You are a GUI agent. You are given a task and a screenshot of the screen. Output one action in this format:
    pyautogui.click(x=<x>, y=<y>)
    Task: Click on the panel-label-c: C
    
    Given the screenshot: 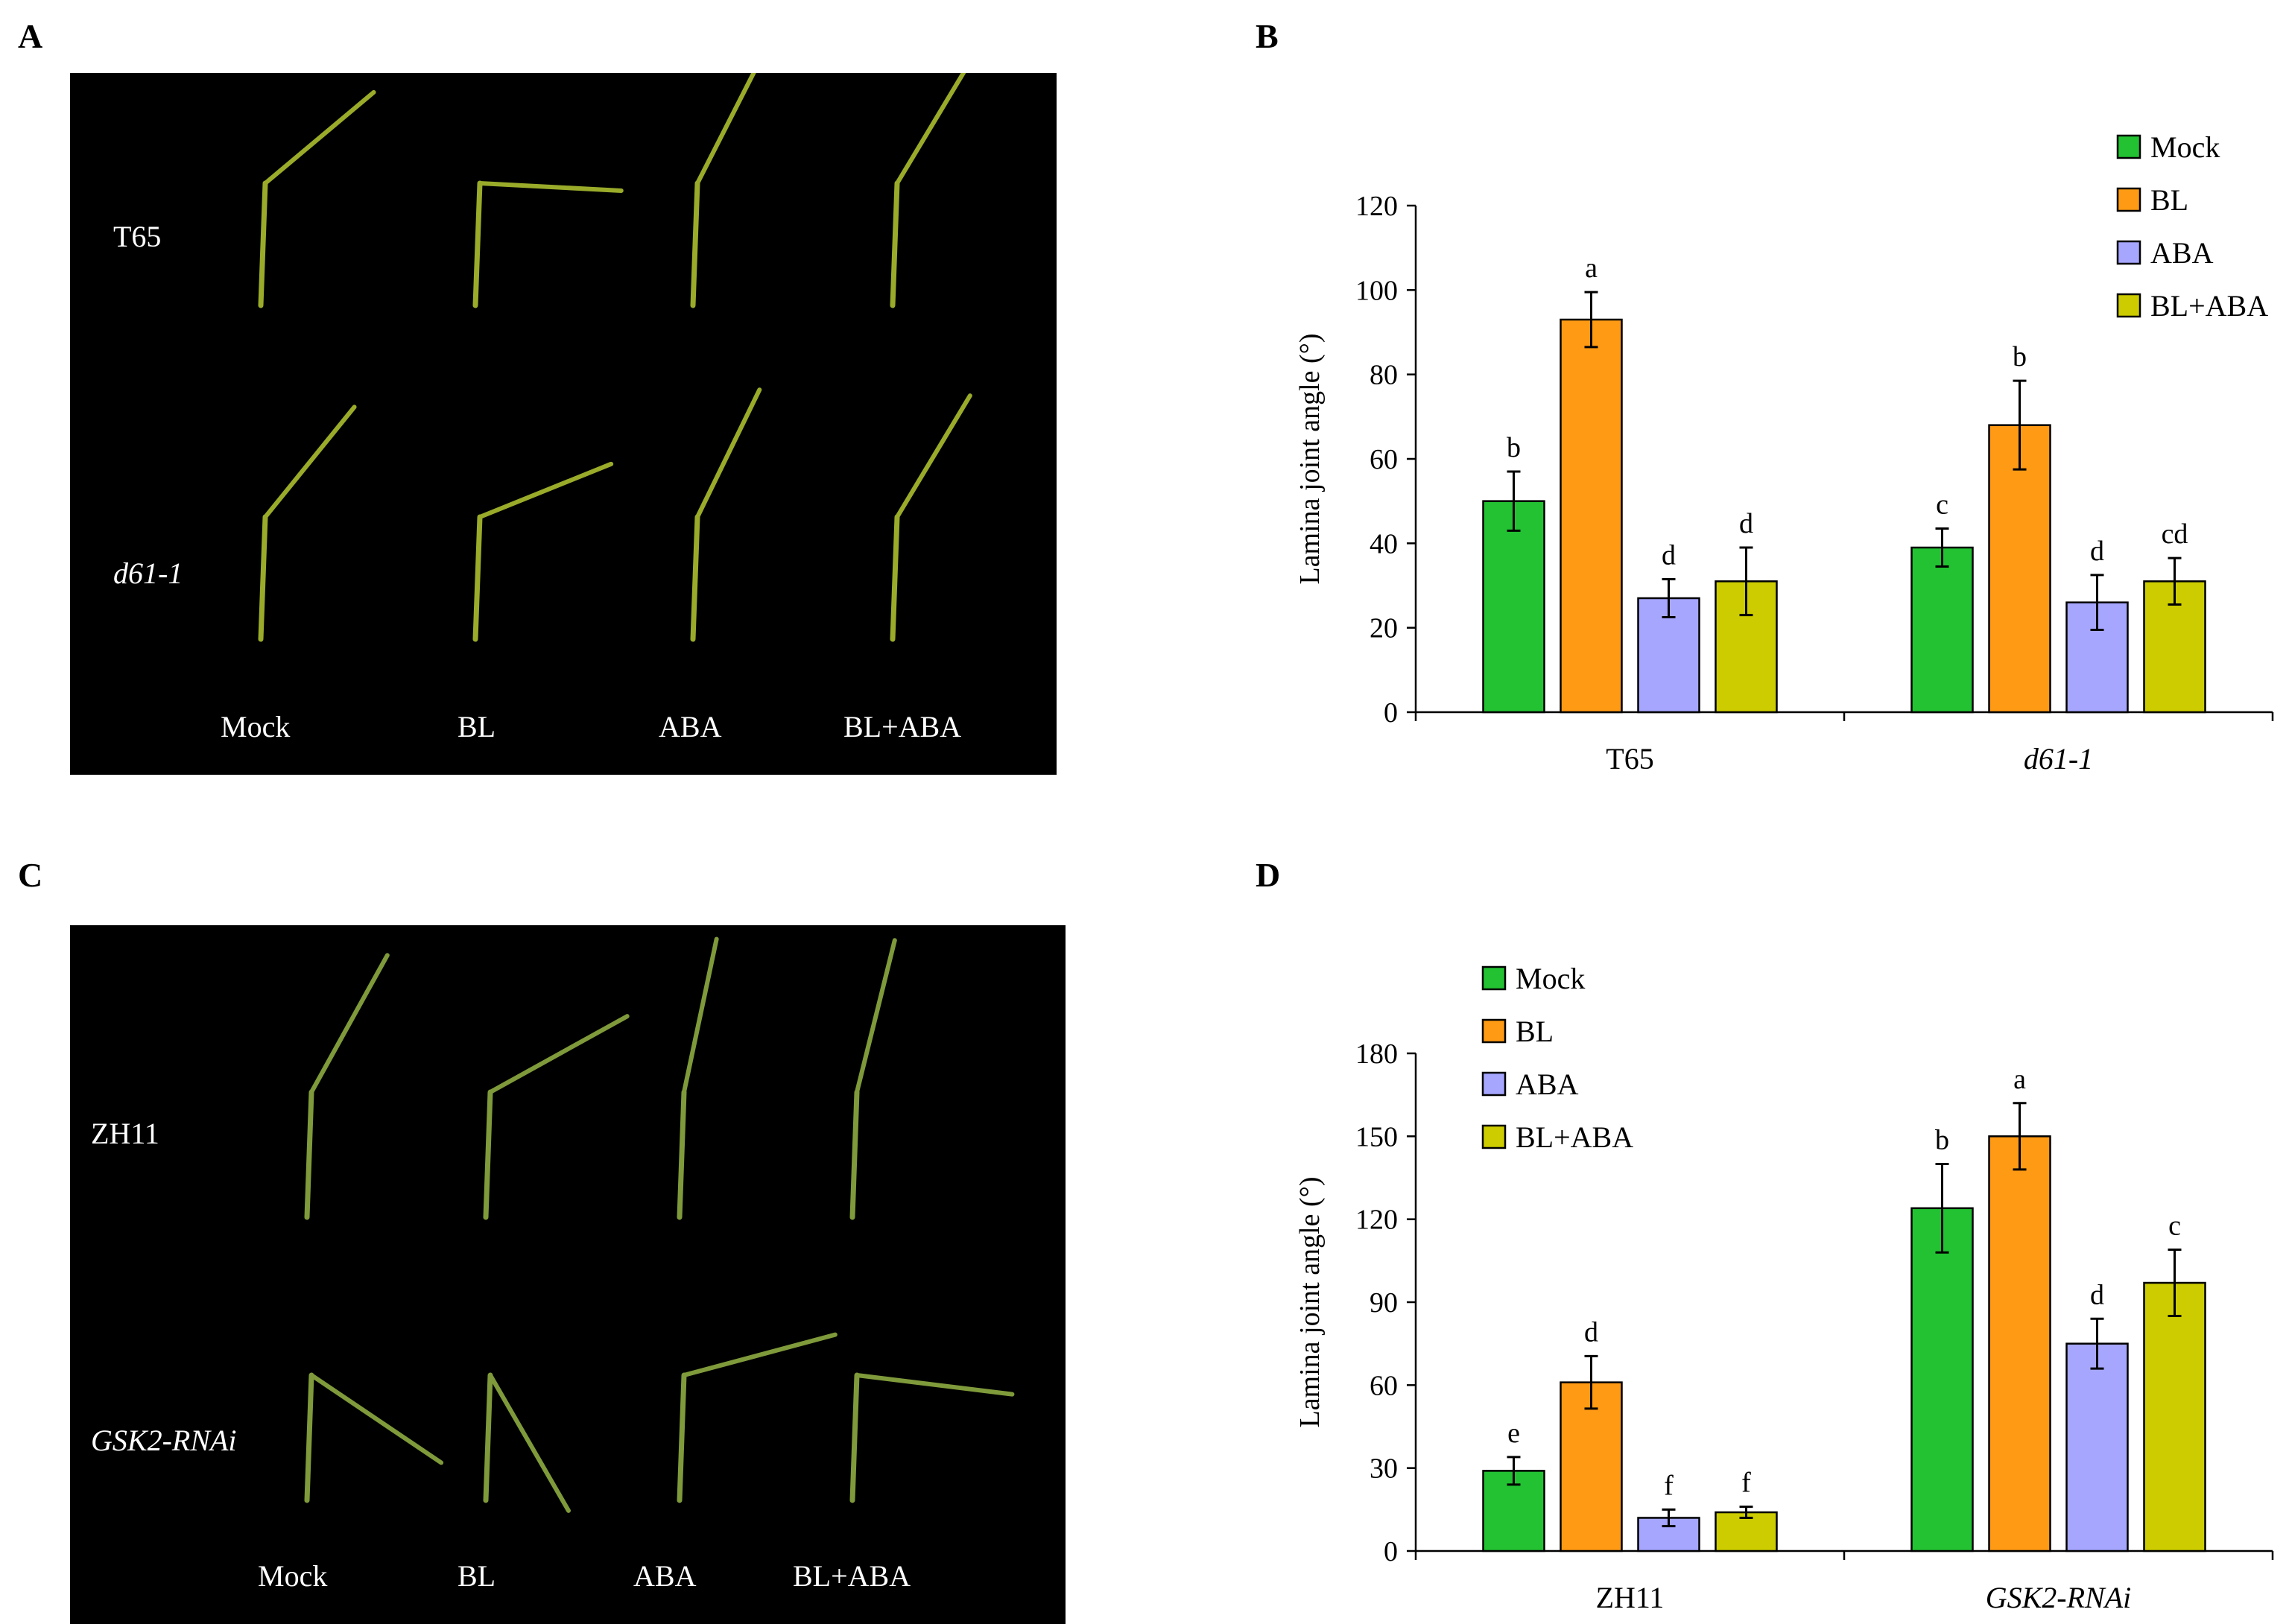 What is the action you would take?
    pyautogui.click(x=30, y=875)
    